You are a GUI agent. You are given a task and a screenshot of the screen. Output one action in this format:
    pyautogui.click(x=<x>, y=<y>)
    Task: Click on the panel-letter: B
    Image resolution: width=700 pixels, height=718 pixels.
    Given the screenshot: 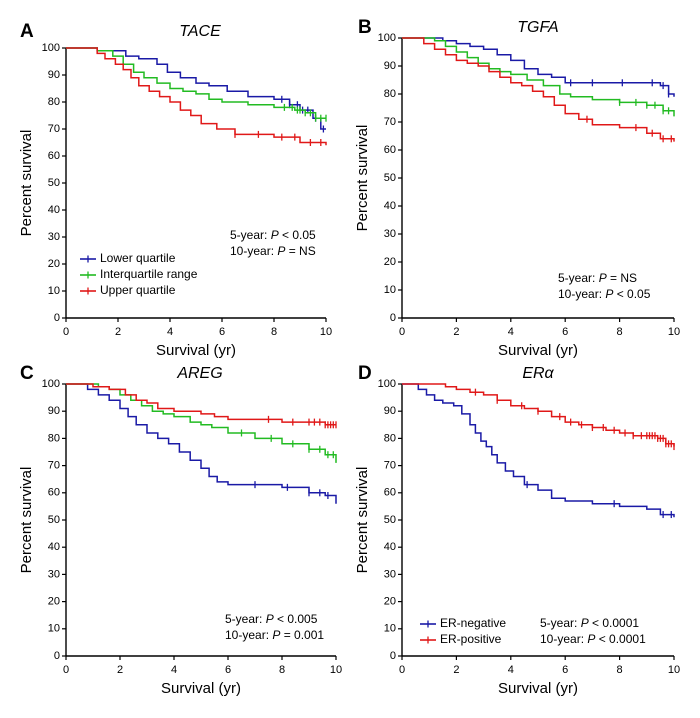 What is the action you would take?
    pyautogui.click(x=365, y=27)
    